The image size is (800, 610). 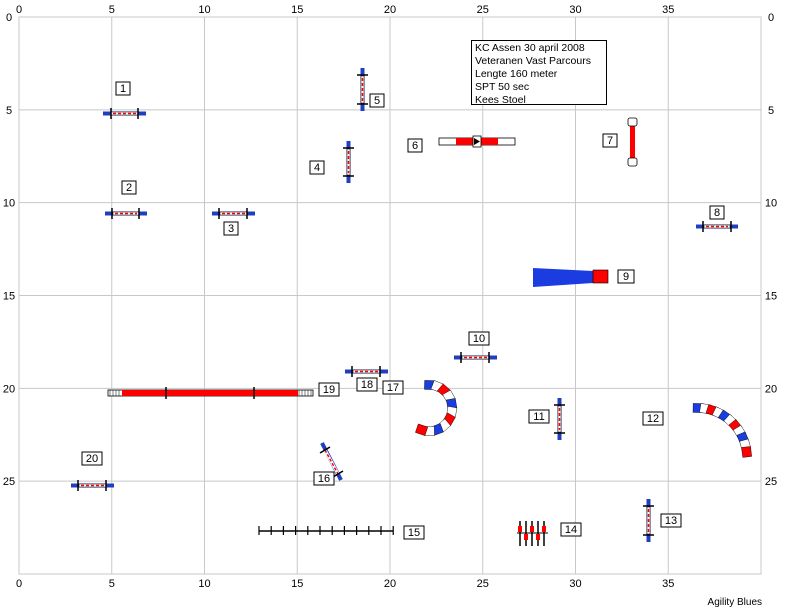 I want to click on svg-text: 5, so click(x=377, y=101).